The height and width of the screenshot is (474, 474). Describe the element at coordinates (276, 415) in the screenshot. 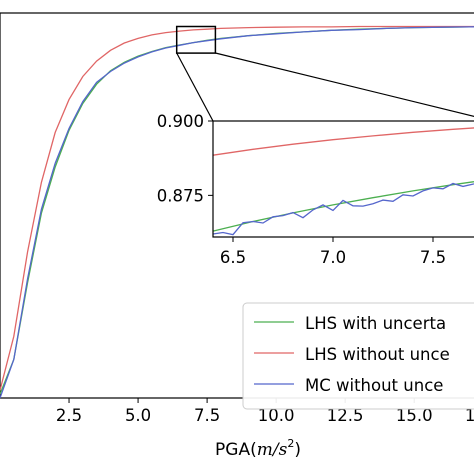

I see `main-xtick-label: 10.0` at that location.